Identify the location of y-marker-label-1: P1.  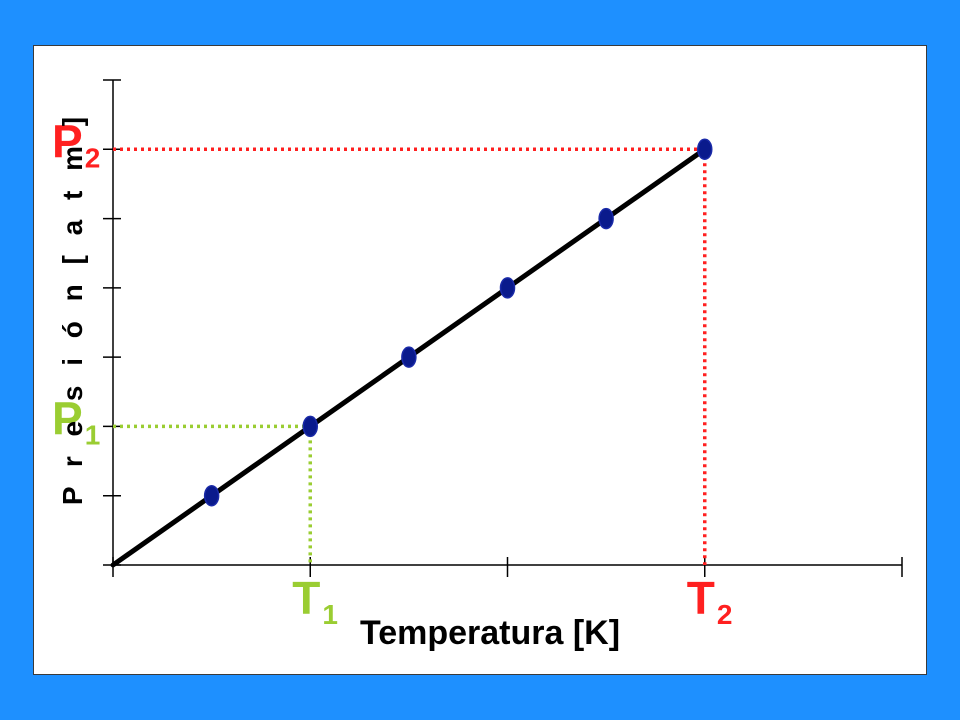
(76, 421).